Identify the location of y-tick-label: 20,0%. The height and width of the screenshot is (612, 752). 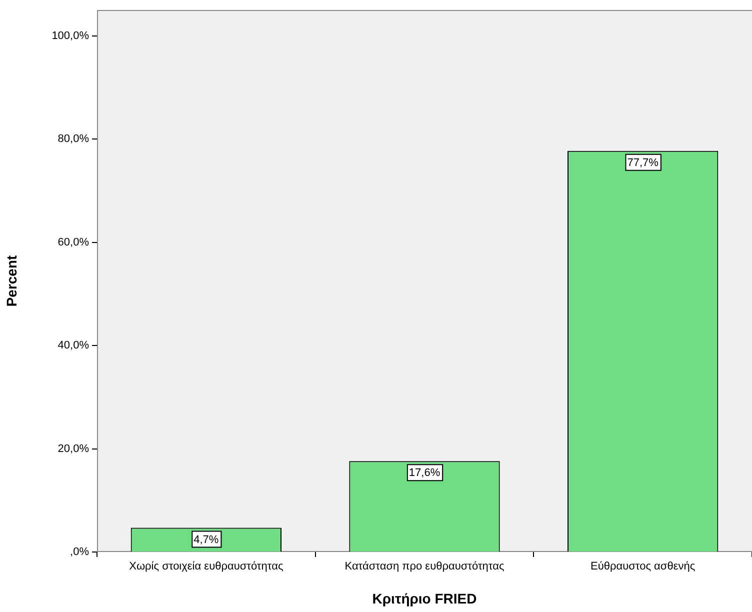
(74, 448).